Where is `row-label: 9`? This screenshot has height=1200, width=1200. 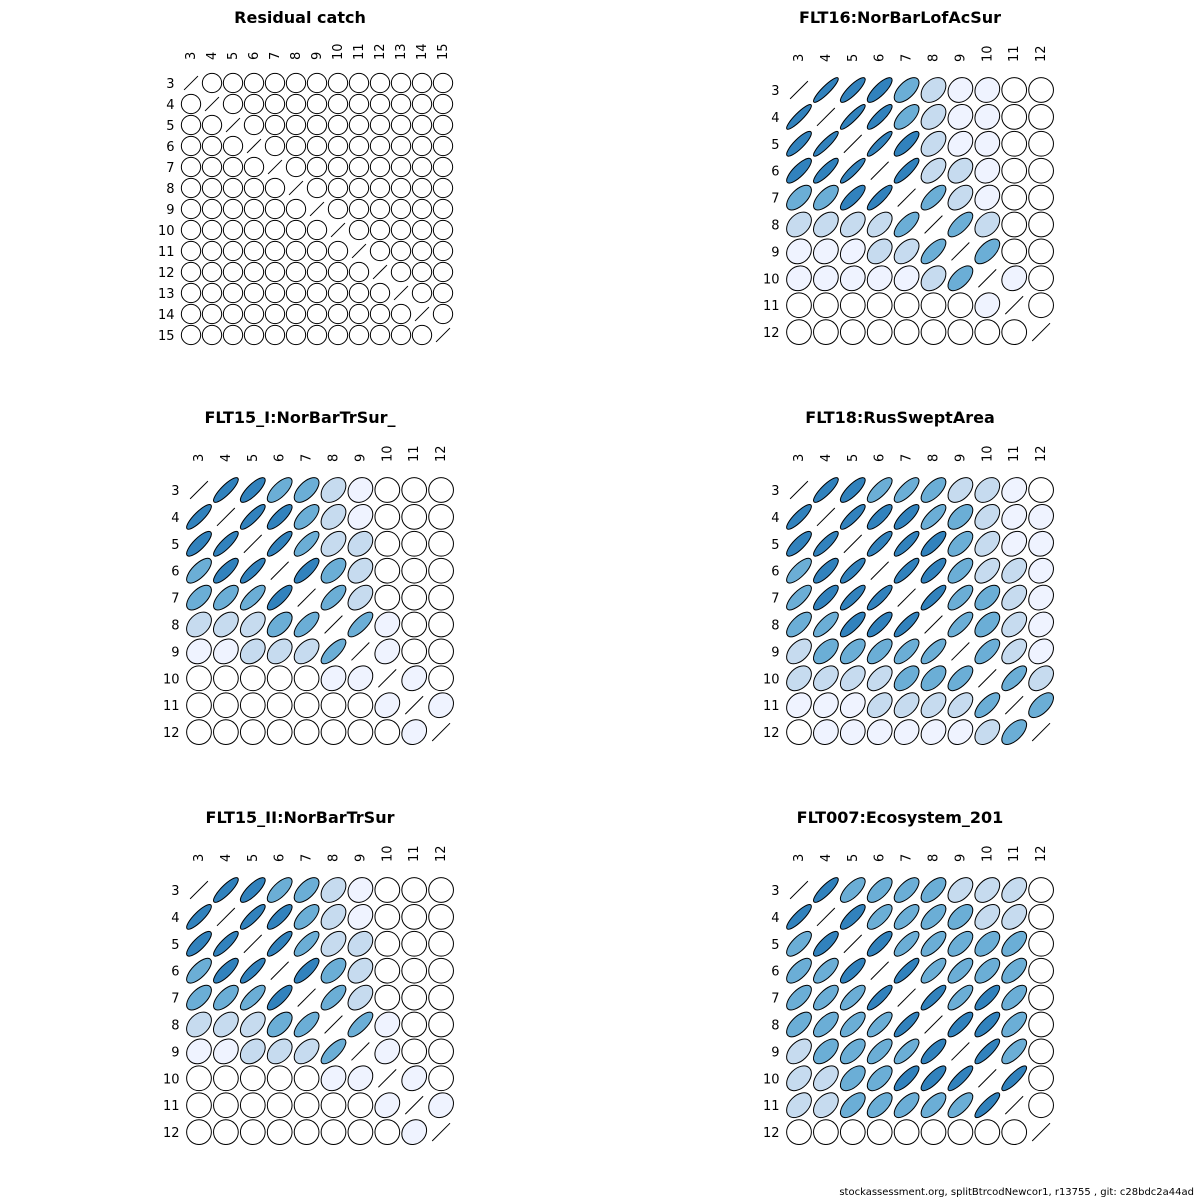
row-label: 9 is located at coordinates (175, 652).